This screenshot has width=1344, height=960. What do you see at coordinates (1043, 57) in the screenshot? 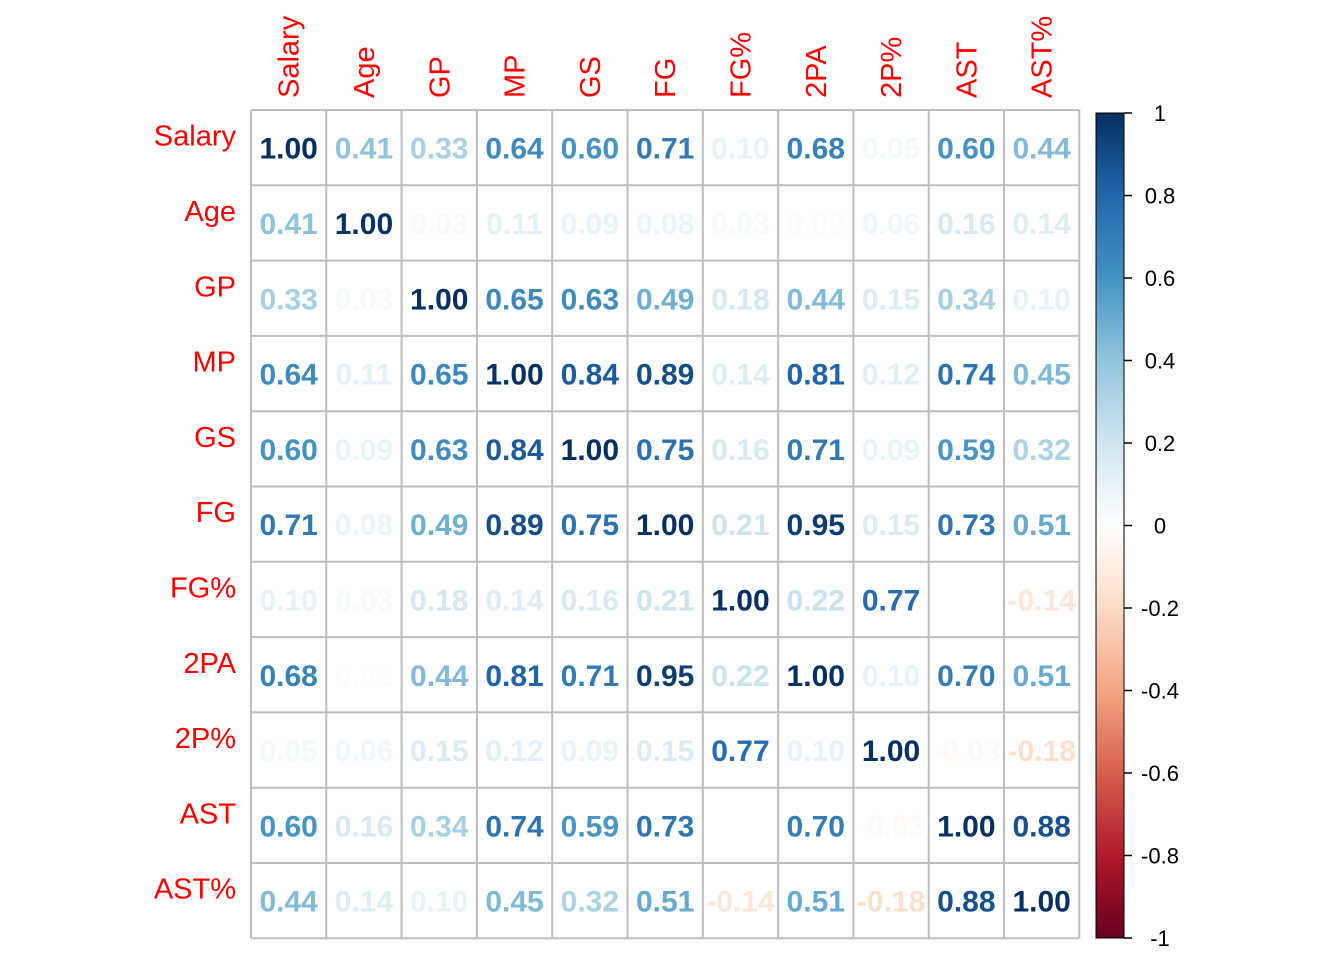
I see `column-label: AST%` at bounding box center [1043, 57].